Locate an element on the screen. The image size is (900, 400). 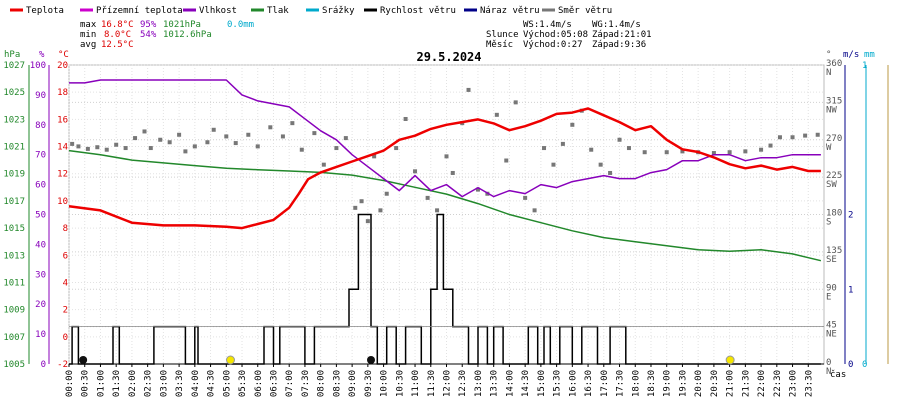
wind-speed-tick: 1 is located at coordinates (850, 290).